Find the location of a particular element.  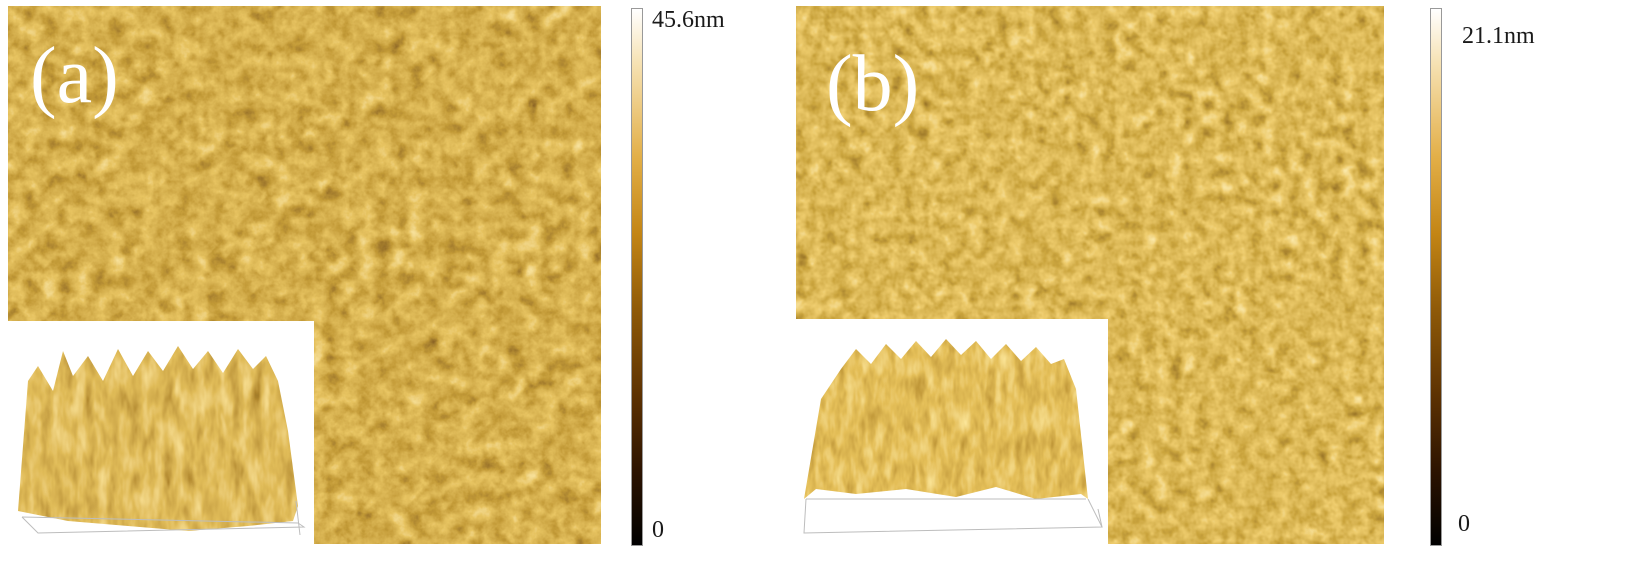

afm-3d-surface-a is located at coordinates (163, 518).